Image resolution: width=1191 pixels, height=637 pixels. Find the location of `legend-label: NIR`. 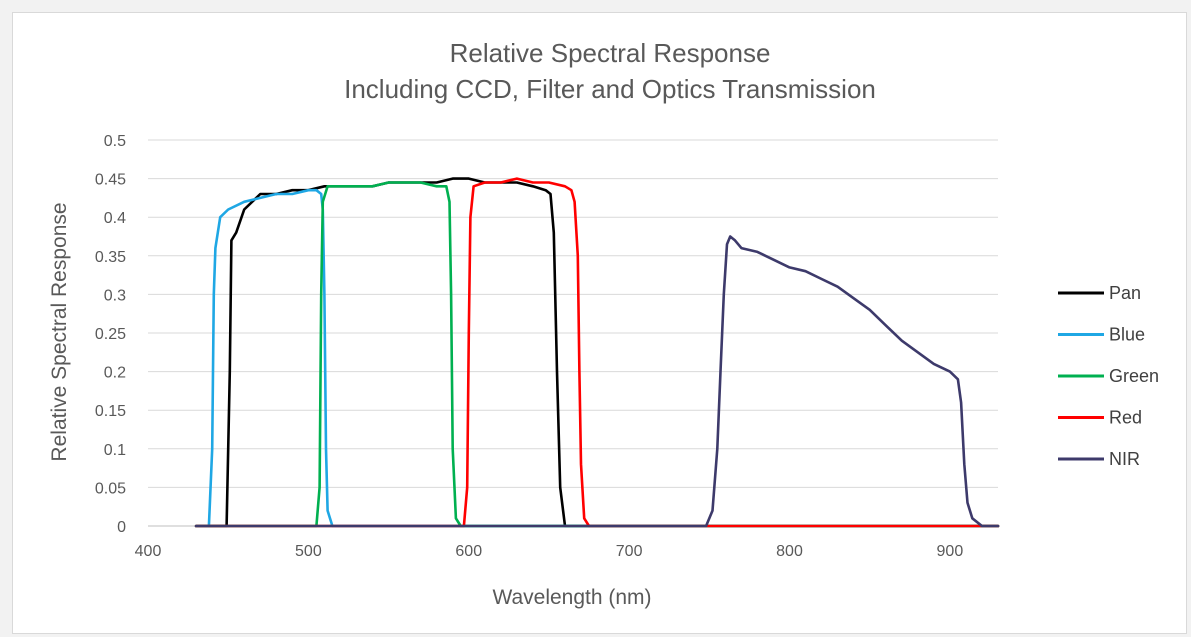

legend-label: NIR is located at coordinates (1124, 459).